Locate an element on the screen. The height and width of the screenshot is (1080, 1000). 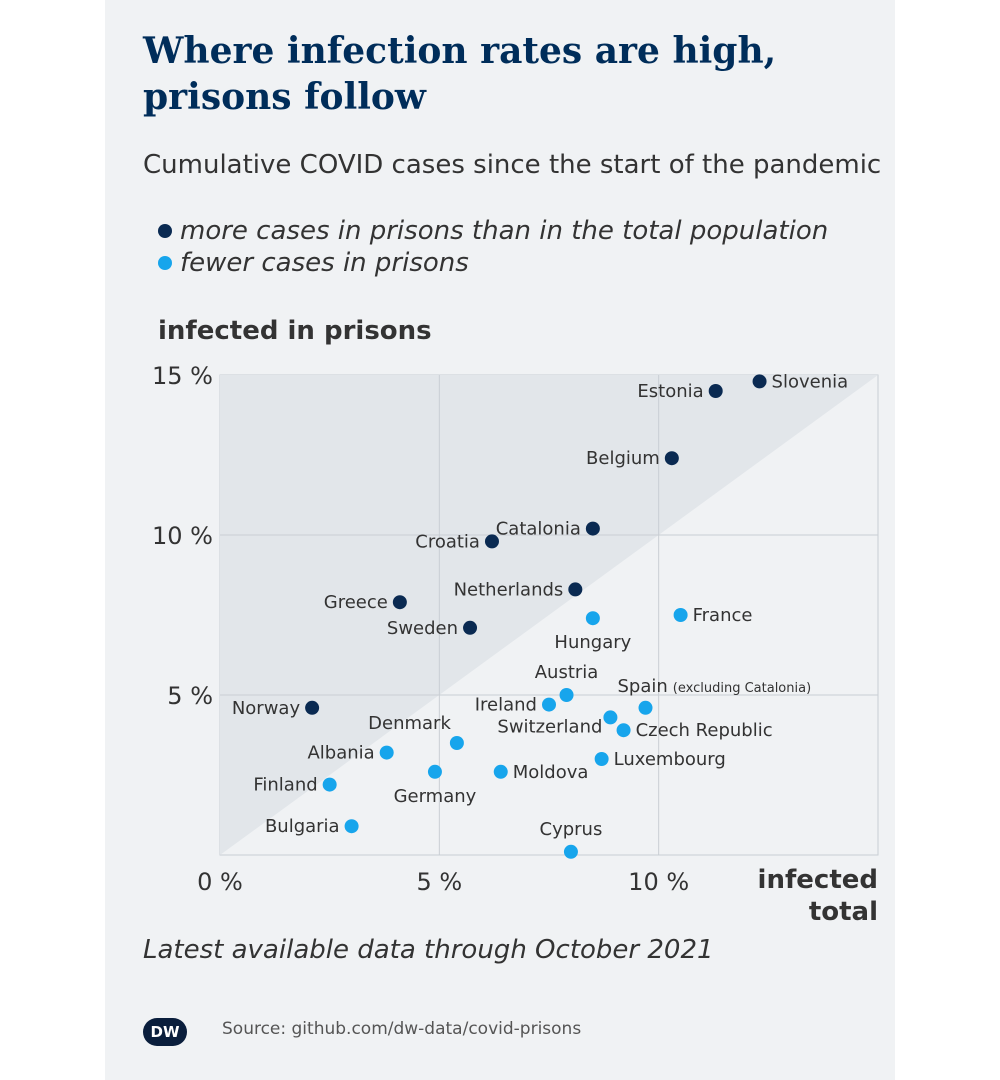
x-axis-label: infected total is located at coordinates (789, 896).